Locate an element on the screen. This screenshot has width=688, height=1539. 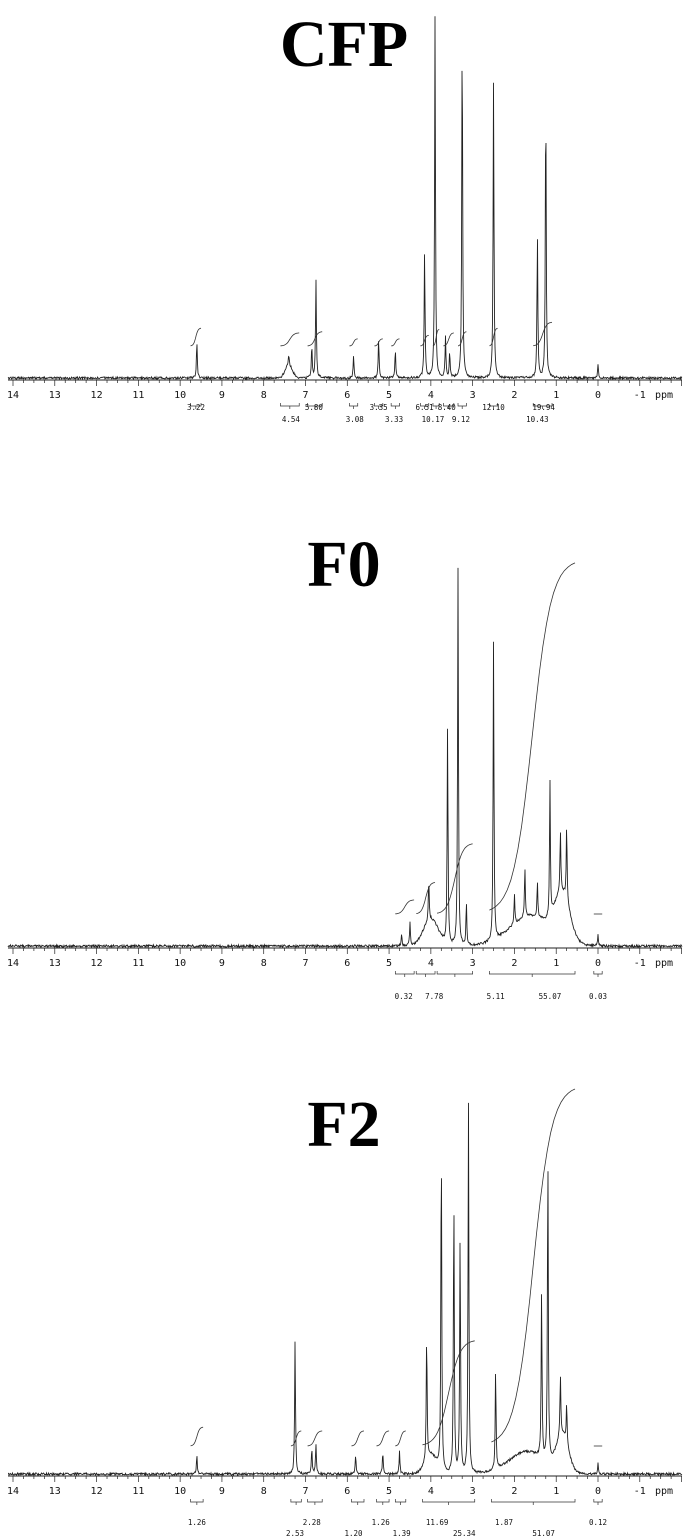
integral-value-label: 1.39 is located at coordinates (402, 1533).